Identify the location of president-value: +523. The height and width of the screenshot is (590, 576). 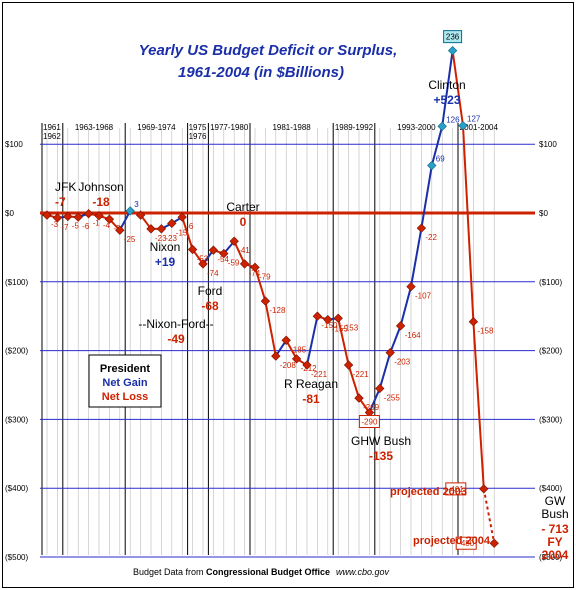
(446, 100).